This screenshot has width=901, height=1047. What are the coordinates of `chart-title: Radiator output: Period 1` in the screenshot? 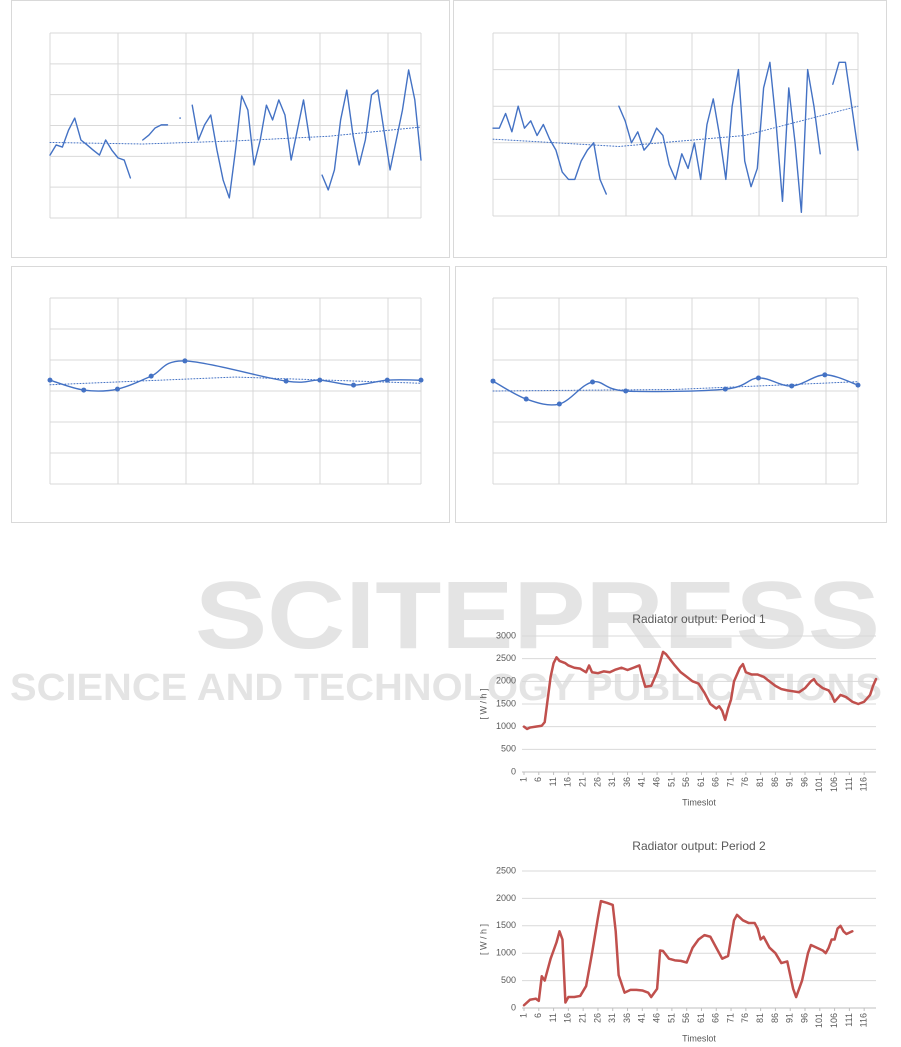 It's located at (699, 619).